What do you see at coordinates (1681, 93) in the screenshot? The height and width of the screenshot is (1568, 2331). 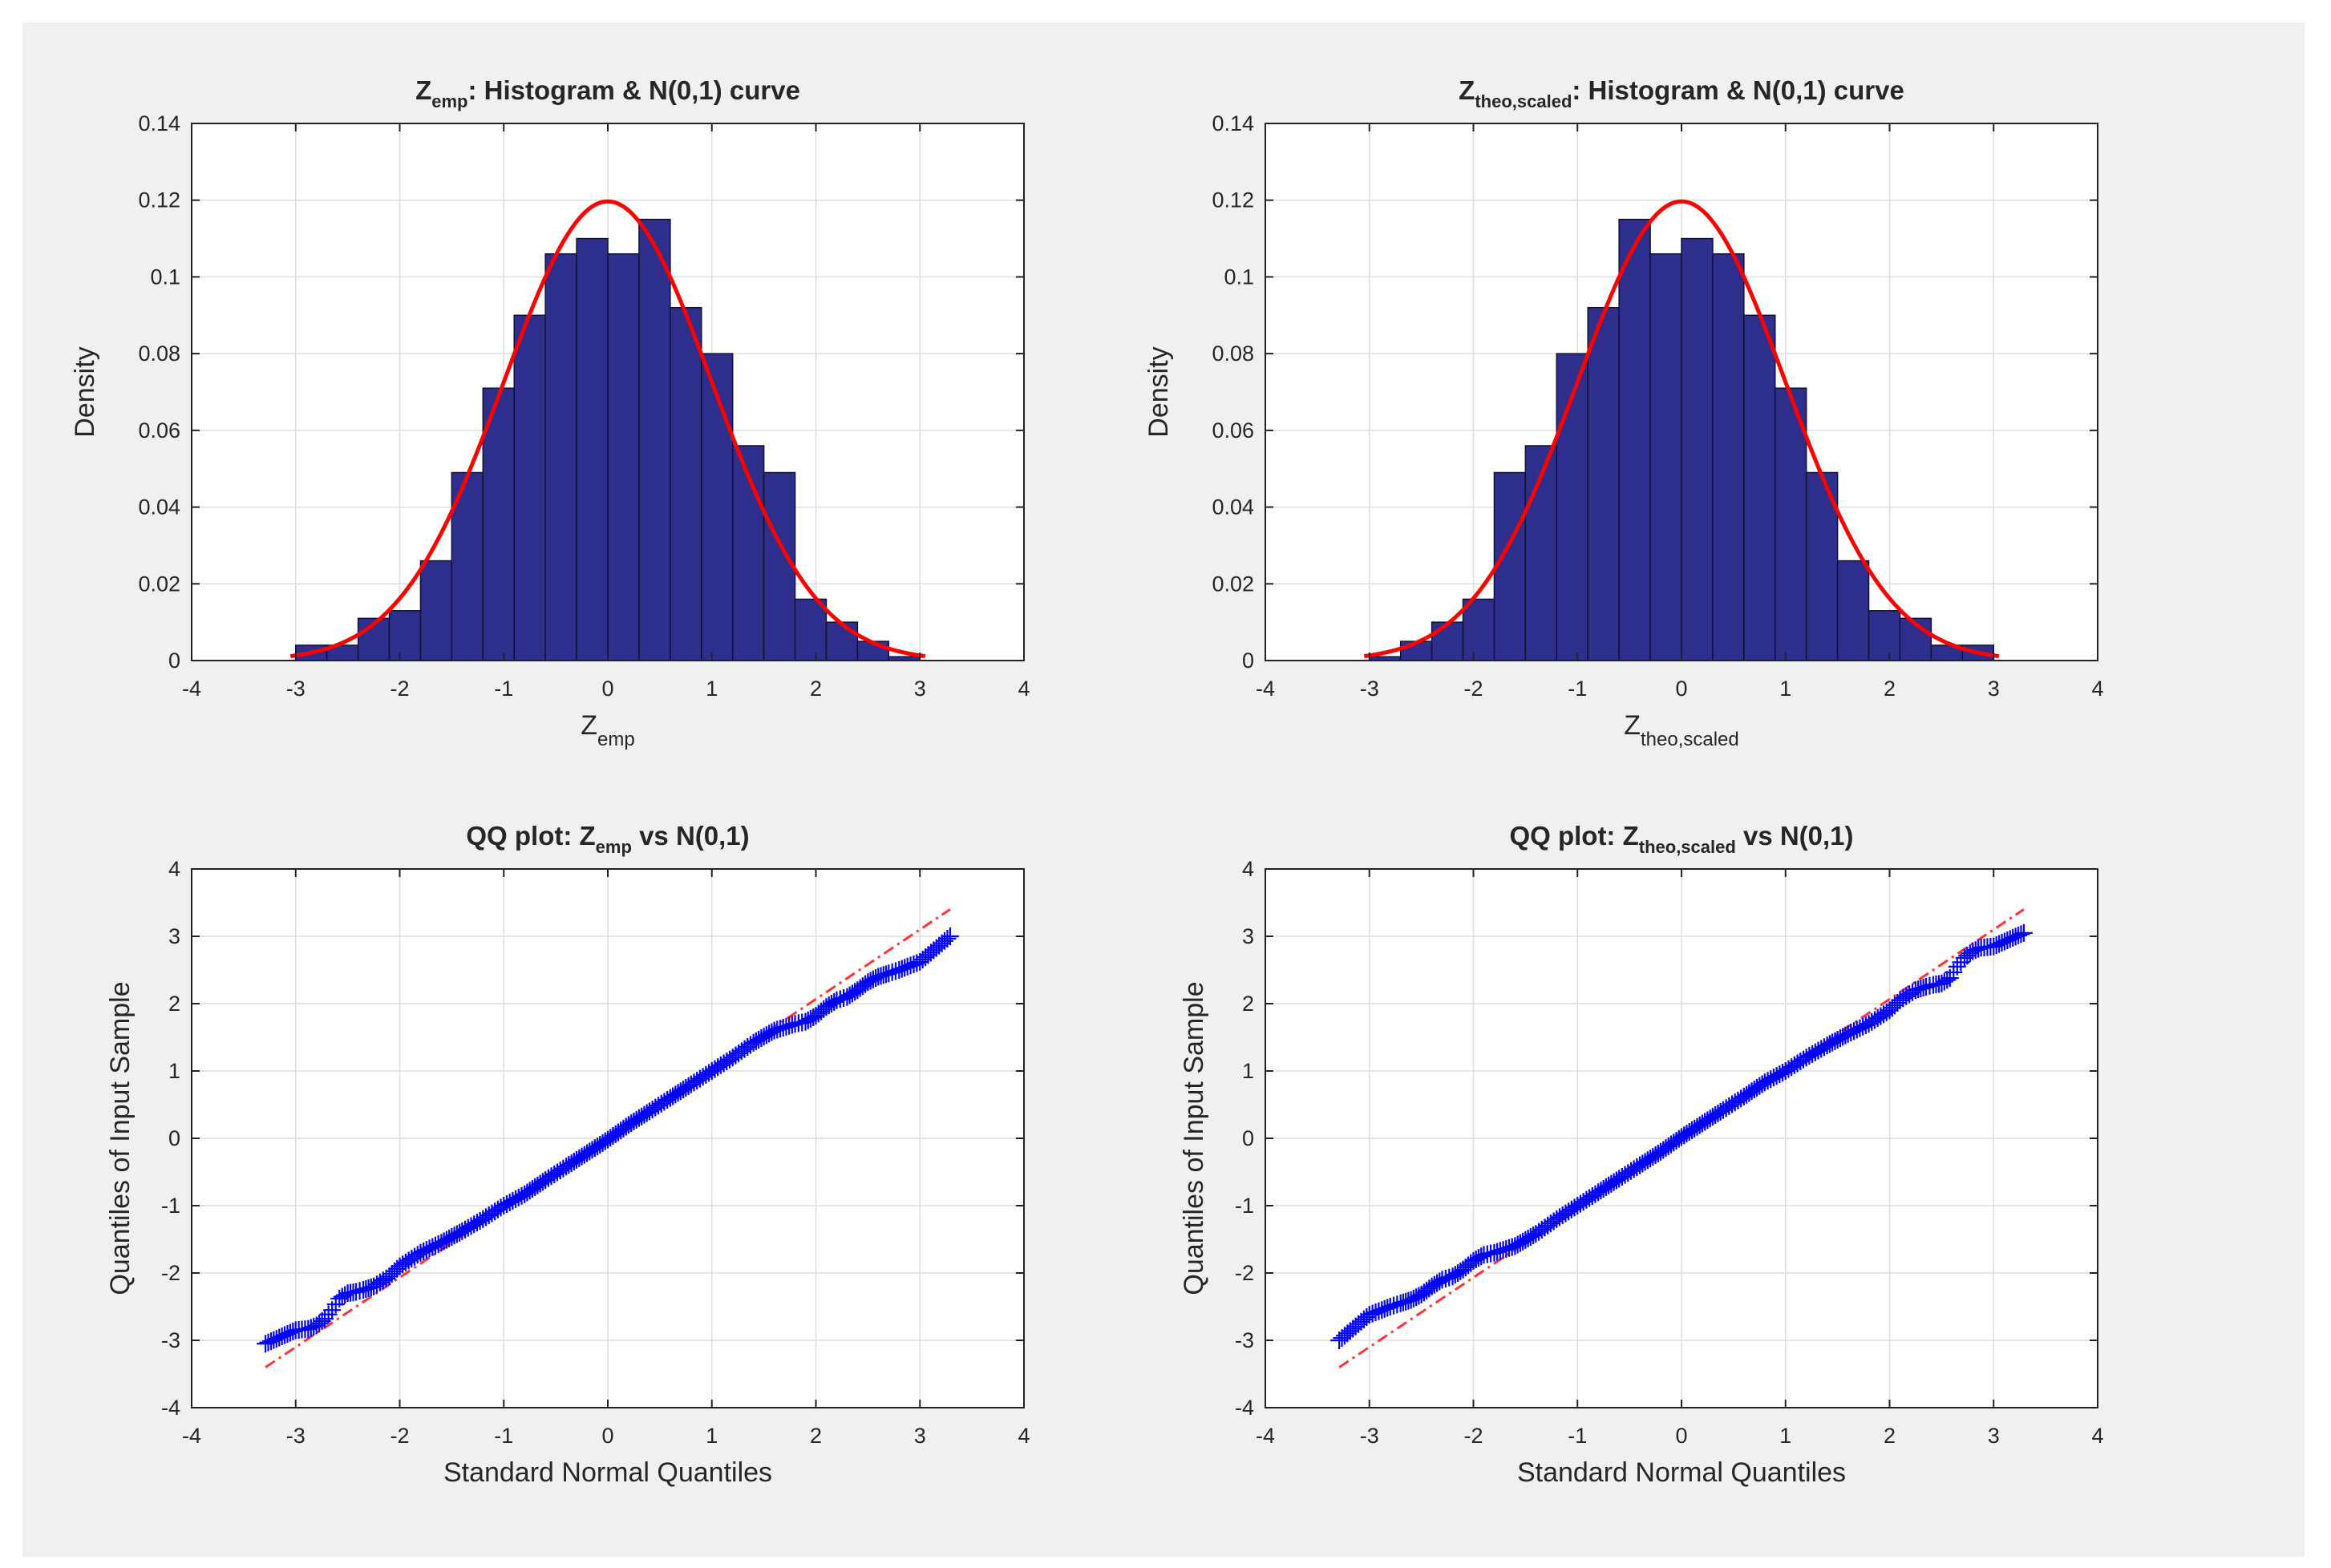 I see `chart-title: Ztheo,scaled: Histogram & N(0,1) curve` at bounding box center [1681, 93].